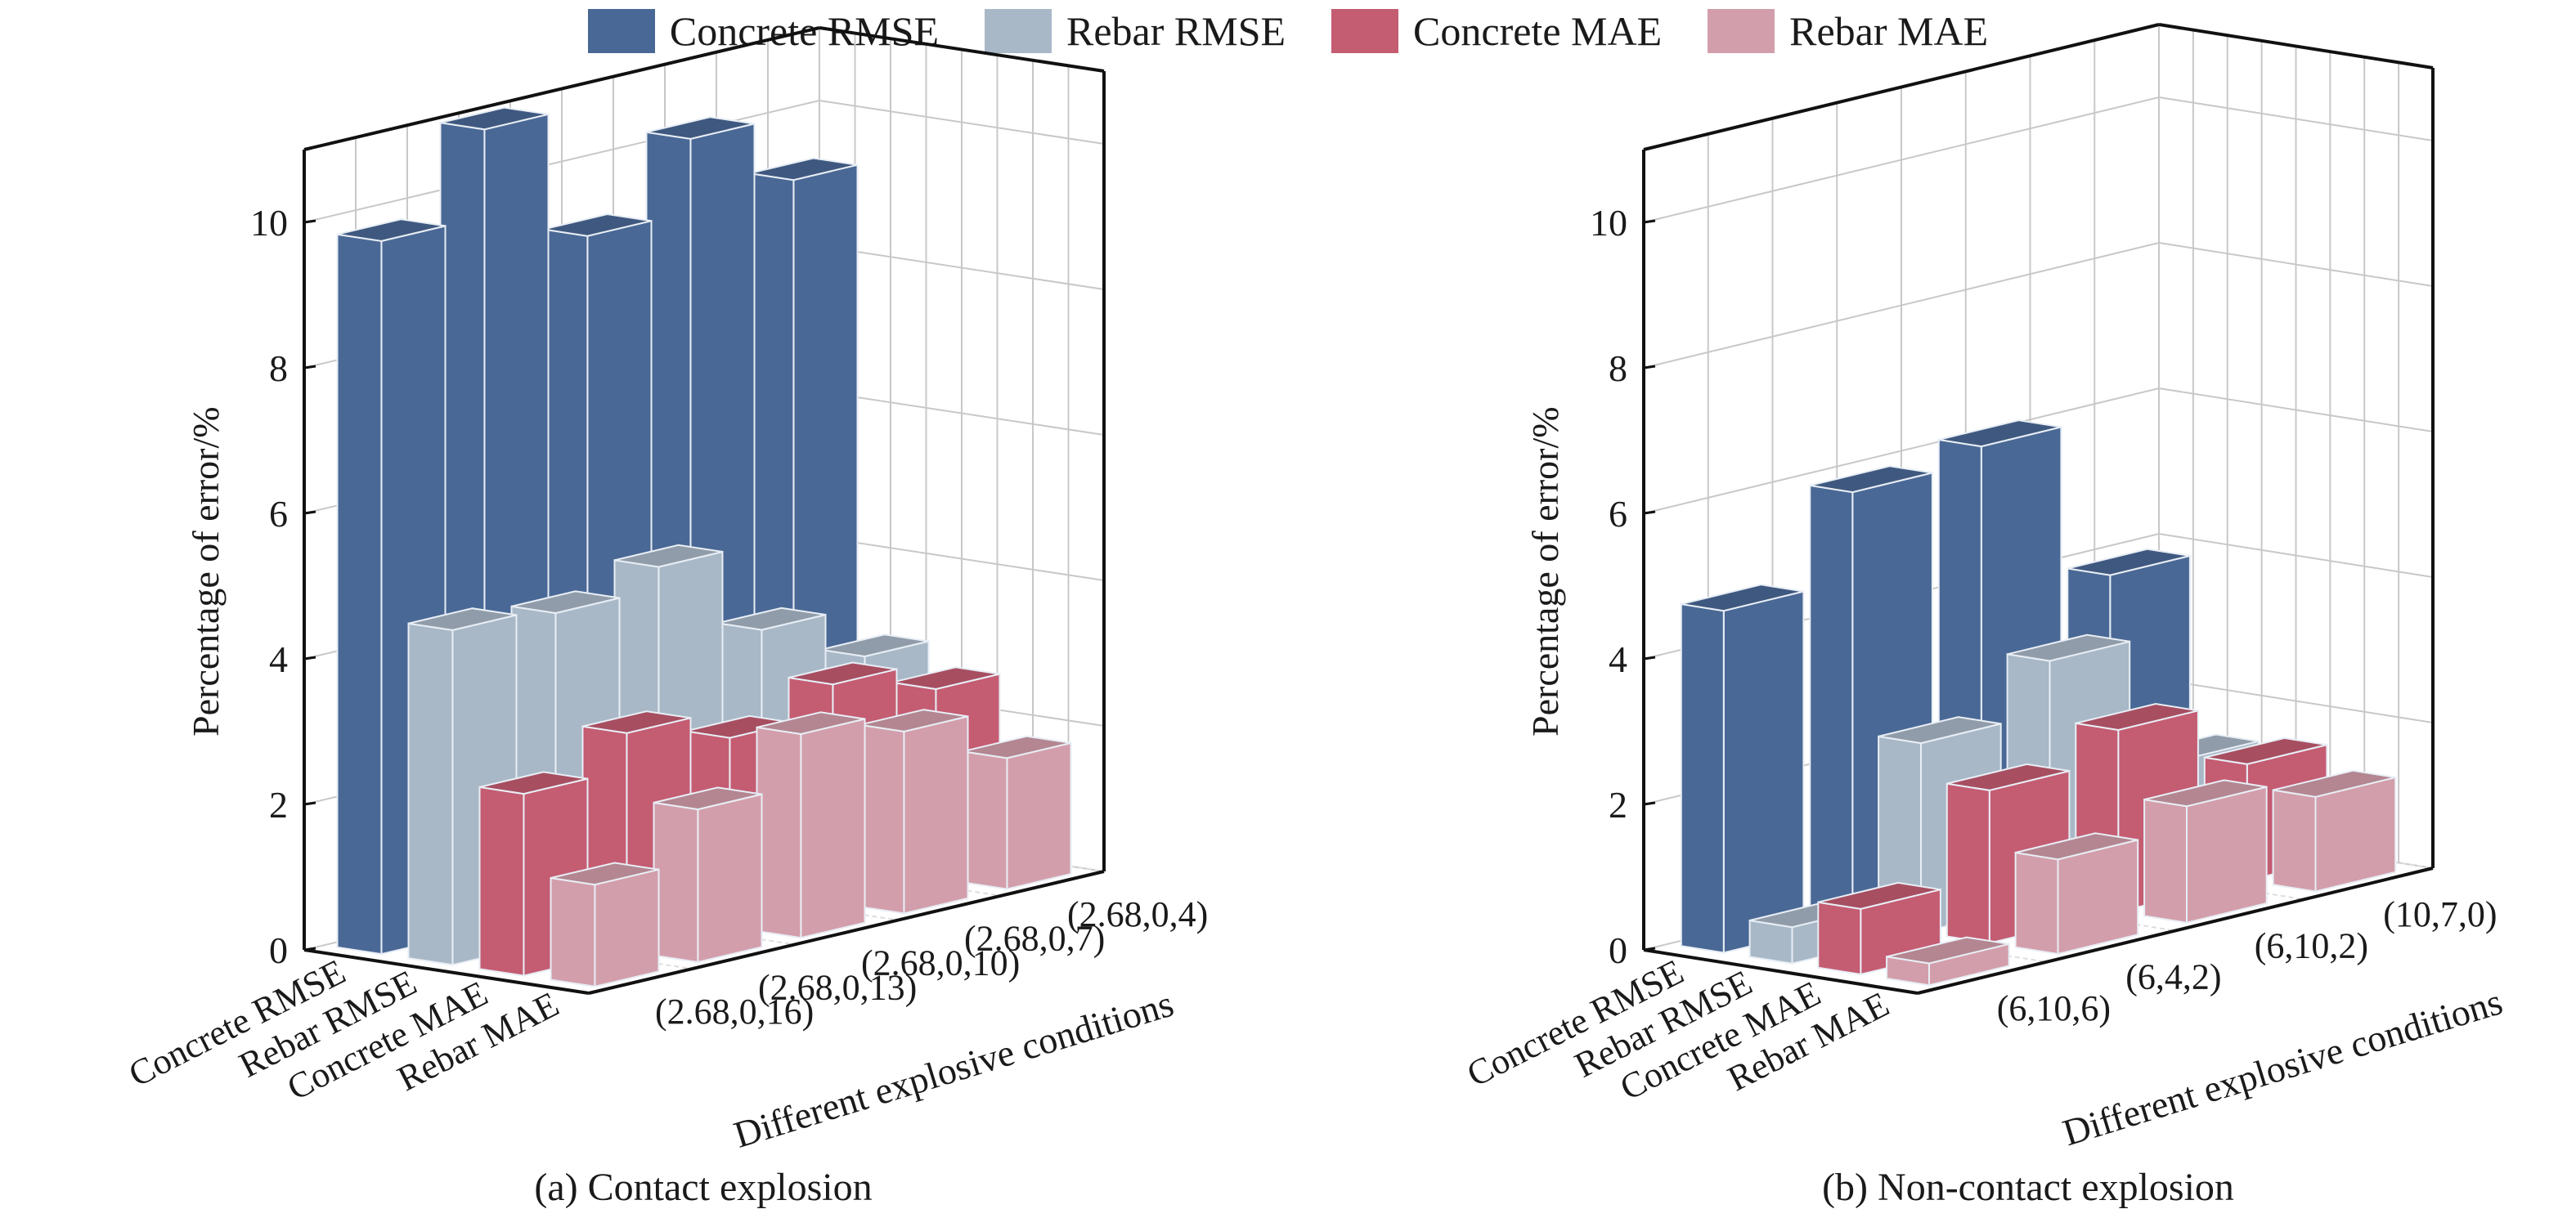  I want to click on legend-label: Concrete MAE, so click(1538, 31).